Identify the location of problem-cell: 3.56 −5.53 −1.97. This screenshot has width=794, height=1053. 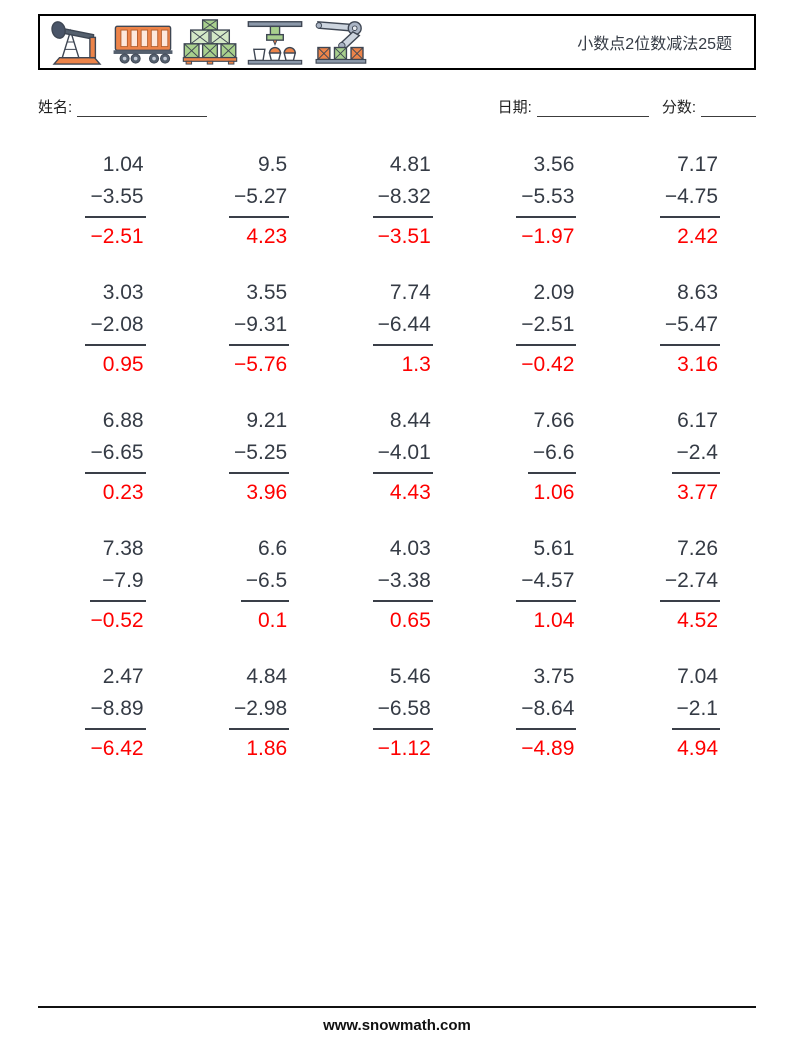
(541, 201).